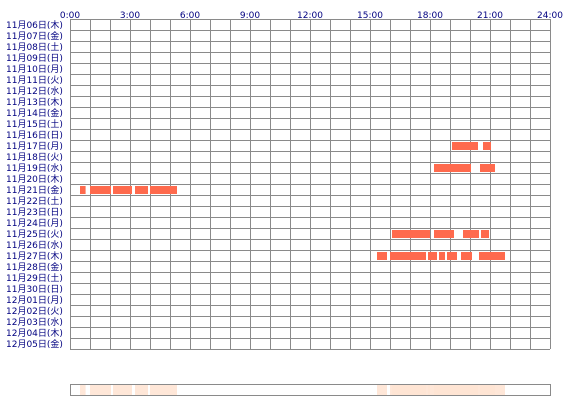  I want to click on row-label: 11月07日(金), so click(34, 36).